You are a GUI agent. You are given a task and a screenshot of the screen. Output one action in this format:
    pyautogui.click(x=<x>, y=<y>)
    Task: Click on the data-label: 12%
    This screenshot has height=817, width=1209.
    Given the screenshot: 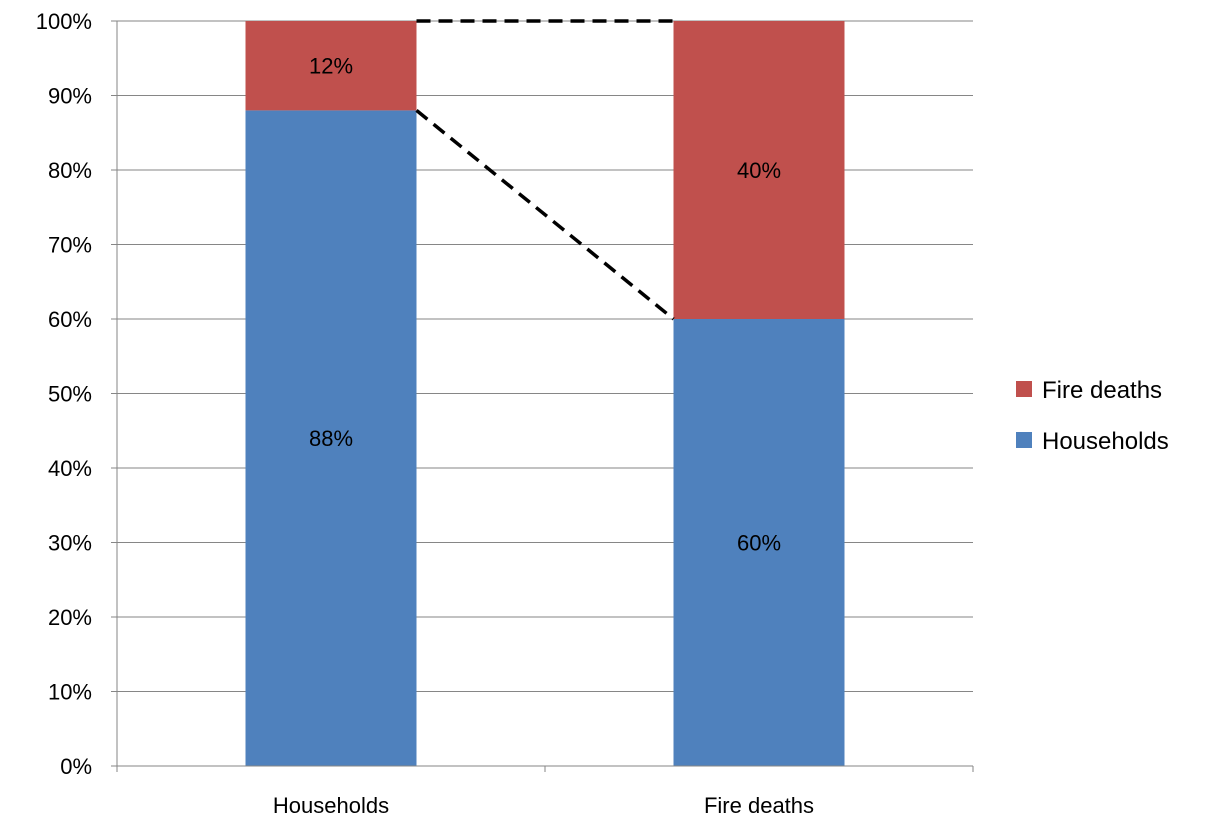 What is the action you would take?
    pyautogui.click(x=331, y=66)
    